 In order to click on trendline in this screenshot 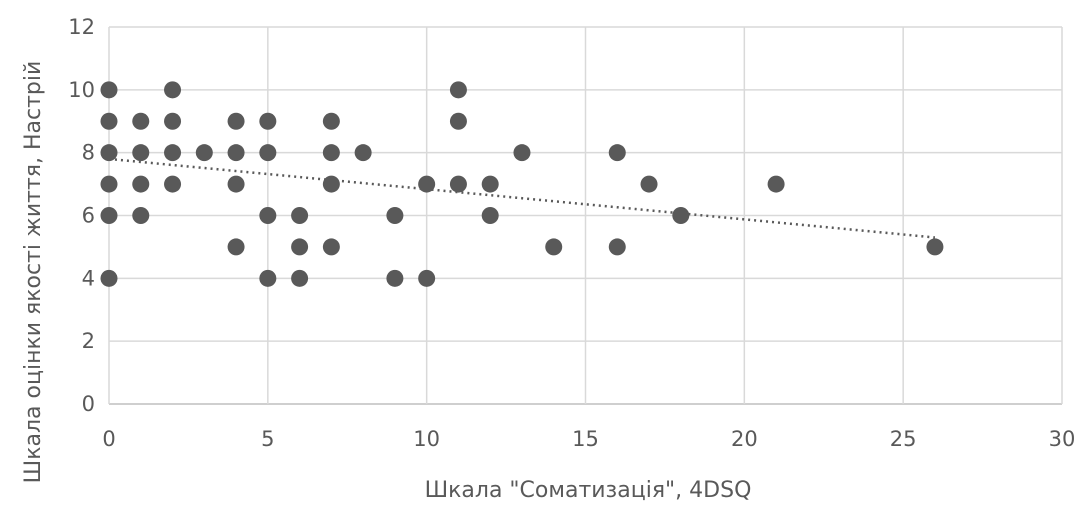, I will do `click(522, 198)`.